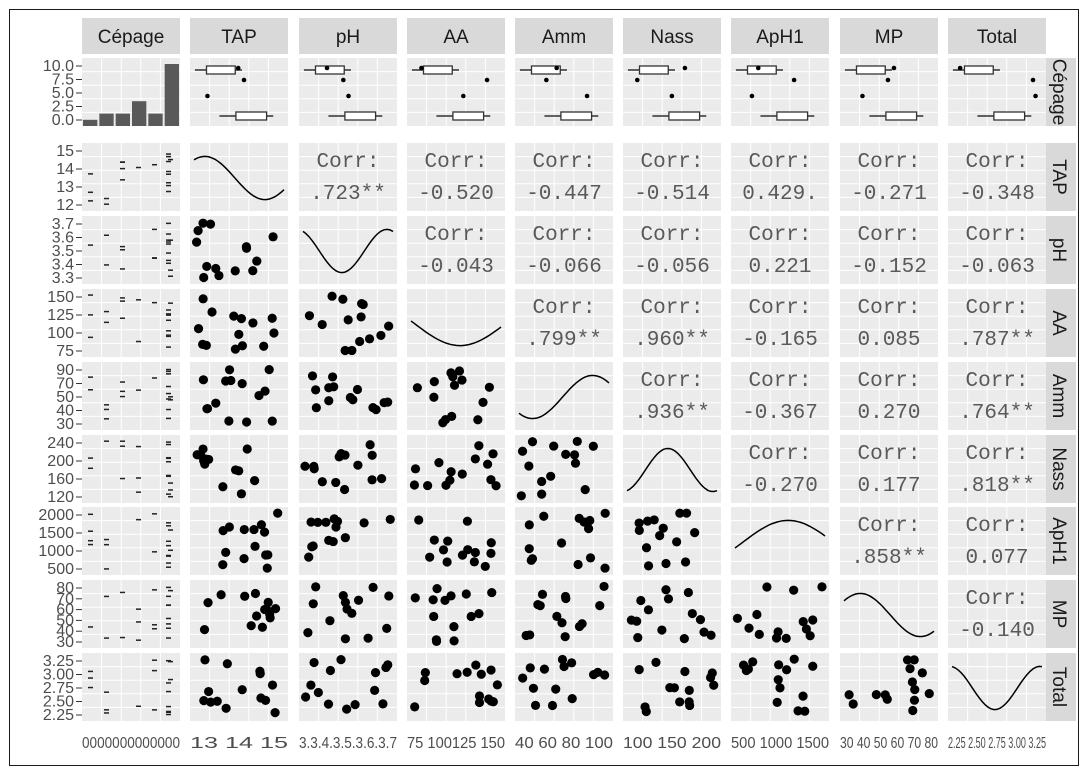 The height and width of the screenshot is (776, 1091). What do you see at coordinates (131, 687) in the screenshot?
I see `panel-total-cepage` at bounding box center [131, 687].